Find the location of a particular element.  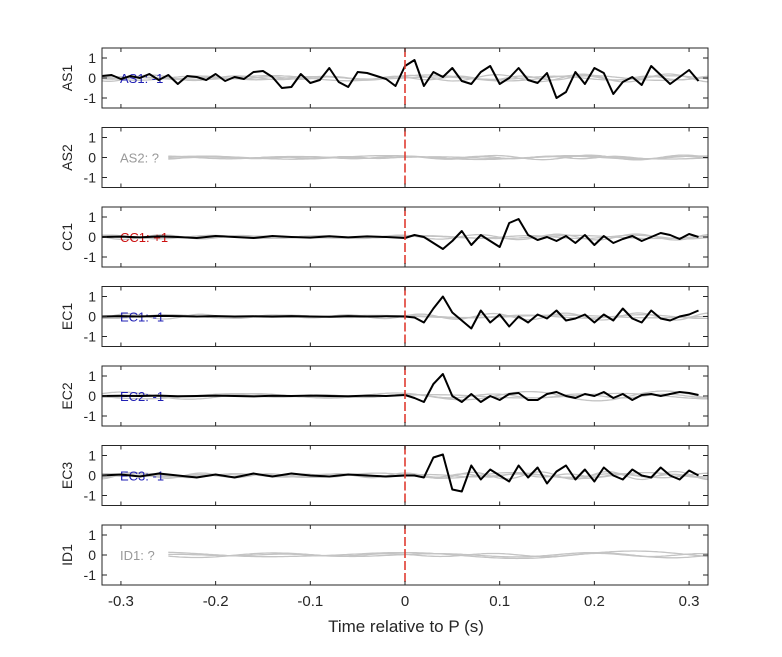

y-axis-label: EC1 is located at coordinates (67, 316).